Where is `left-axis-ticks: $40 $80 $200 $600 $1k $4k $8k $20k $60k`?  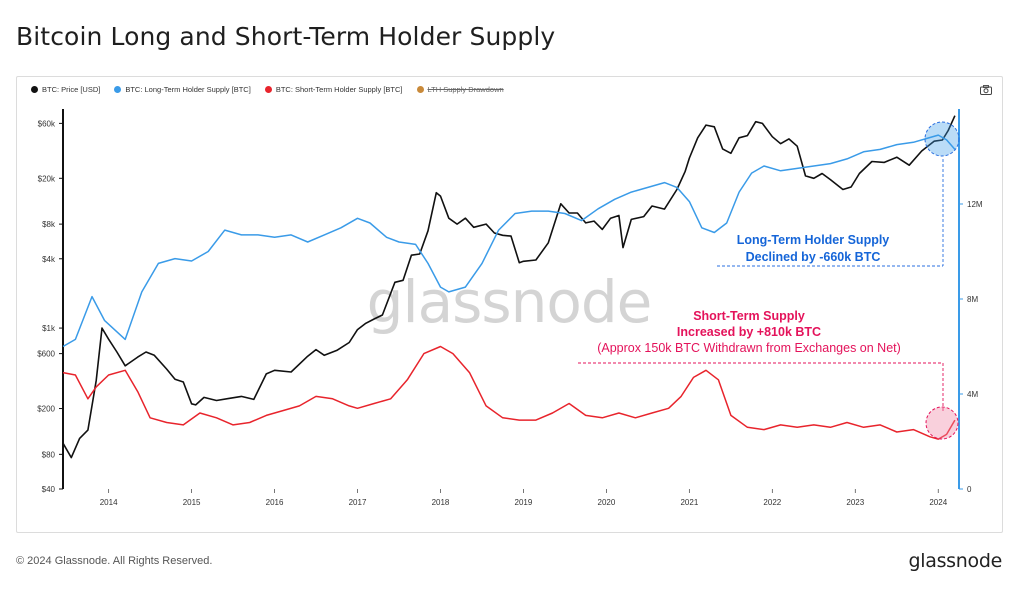
left-axis-ticks: $40 $80 $200 $600 $1k $4k $8k $20k $60k is located at coordinates (50, 306).